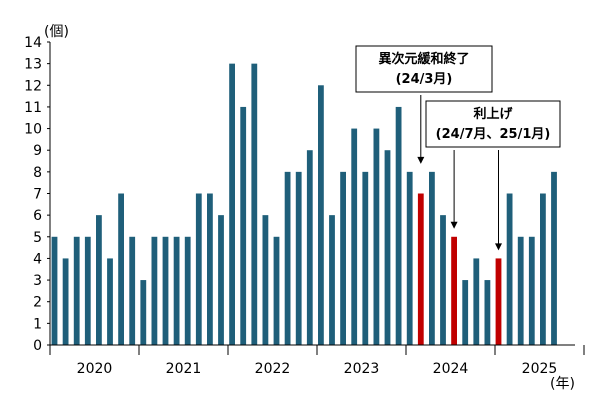  I want to click on y-tick-label: 11, so click(33, 108).